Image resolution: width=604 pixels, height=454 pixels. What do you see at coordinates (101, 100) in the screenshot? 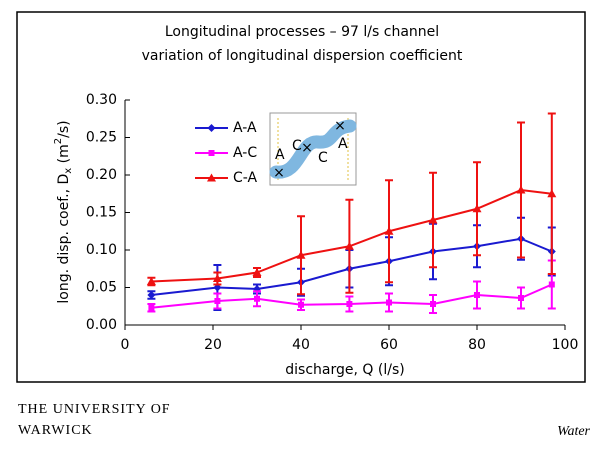
I see `y-tick-label: 0.30` at bounding box center [101, 100].